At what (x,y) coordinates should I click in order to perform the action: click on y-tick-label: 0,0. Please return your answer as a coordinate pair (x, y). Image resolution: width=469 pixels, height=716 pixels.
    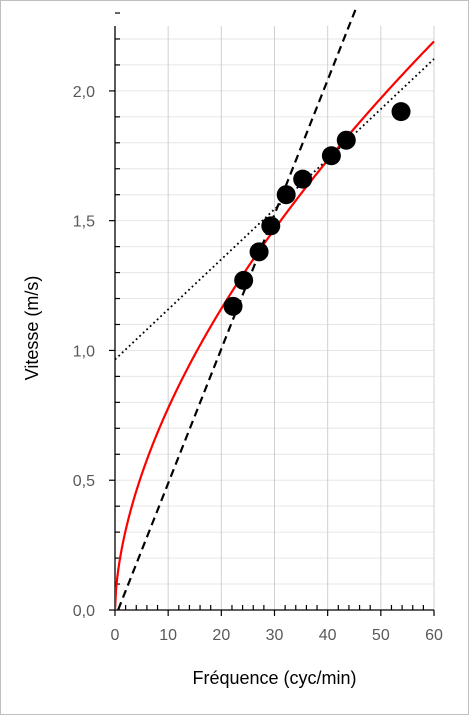
    Looking at the image, I should click on (84, 611).